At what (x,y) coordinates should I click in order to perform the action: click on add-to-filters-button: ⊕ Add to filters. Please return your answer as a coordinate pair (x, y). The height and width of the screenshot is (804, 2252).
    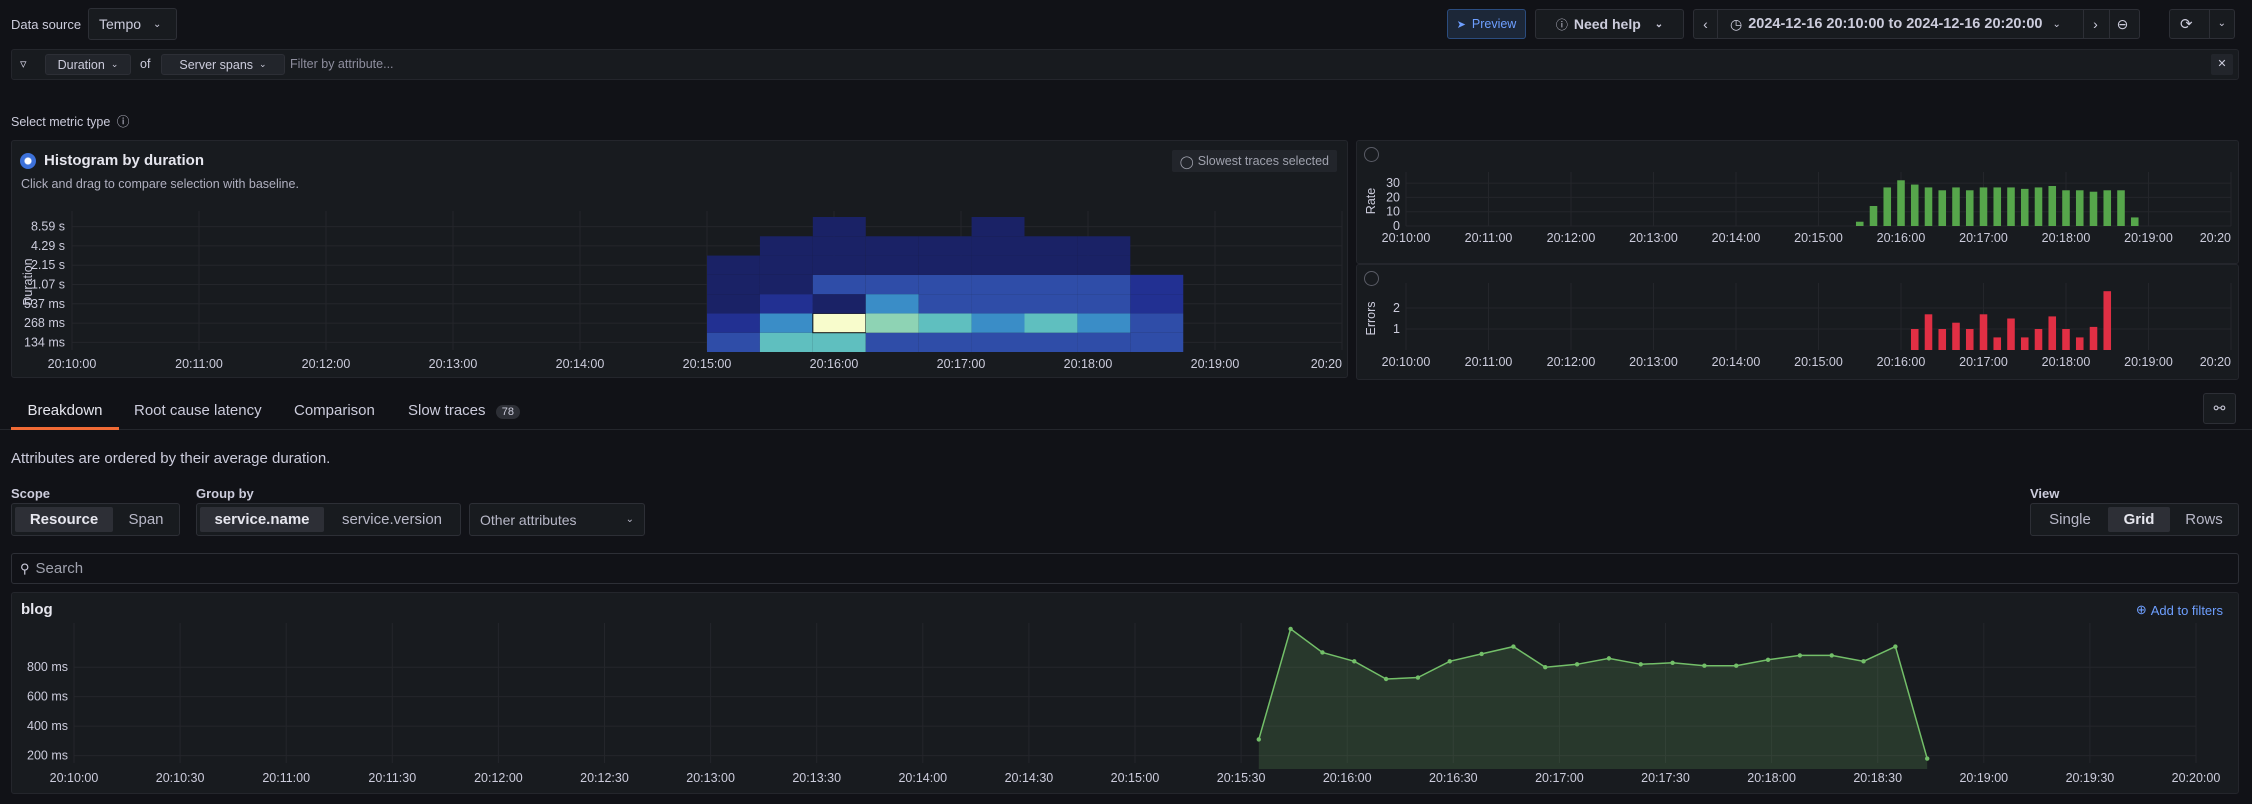
    Looking at the image, I should click on (2179, 610).